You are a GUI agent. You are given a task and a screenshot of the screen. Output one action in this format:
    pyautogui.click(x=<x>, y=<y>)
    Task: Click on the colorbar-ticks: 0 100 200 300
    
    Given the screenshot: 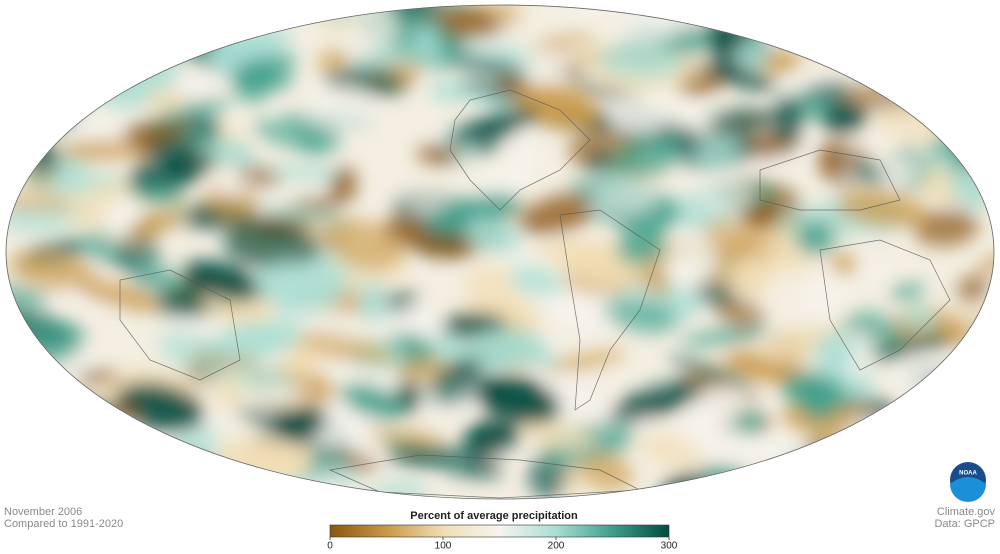 What is the action you would take?
    pyautogui.click(x=502, y=544)
    